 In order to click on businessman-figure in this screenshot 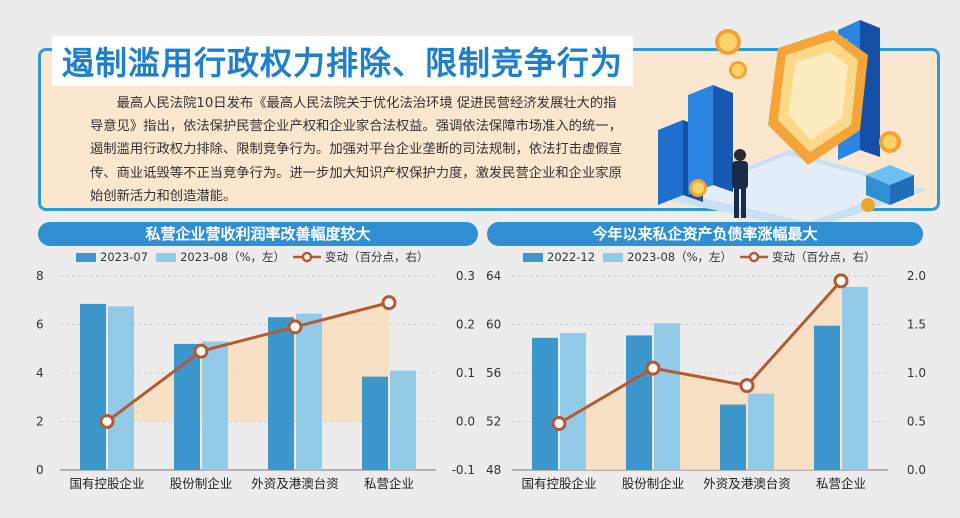, I will do `click(740, 183)`.